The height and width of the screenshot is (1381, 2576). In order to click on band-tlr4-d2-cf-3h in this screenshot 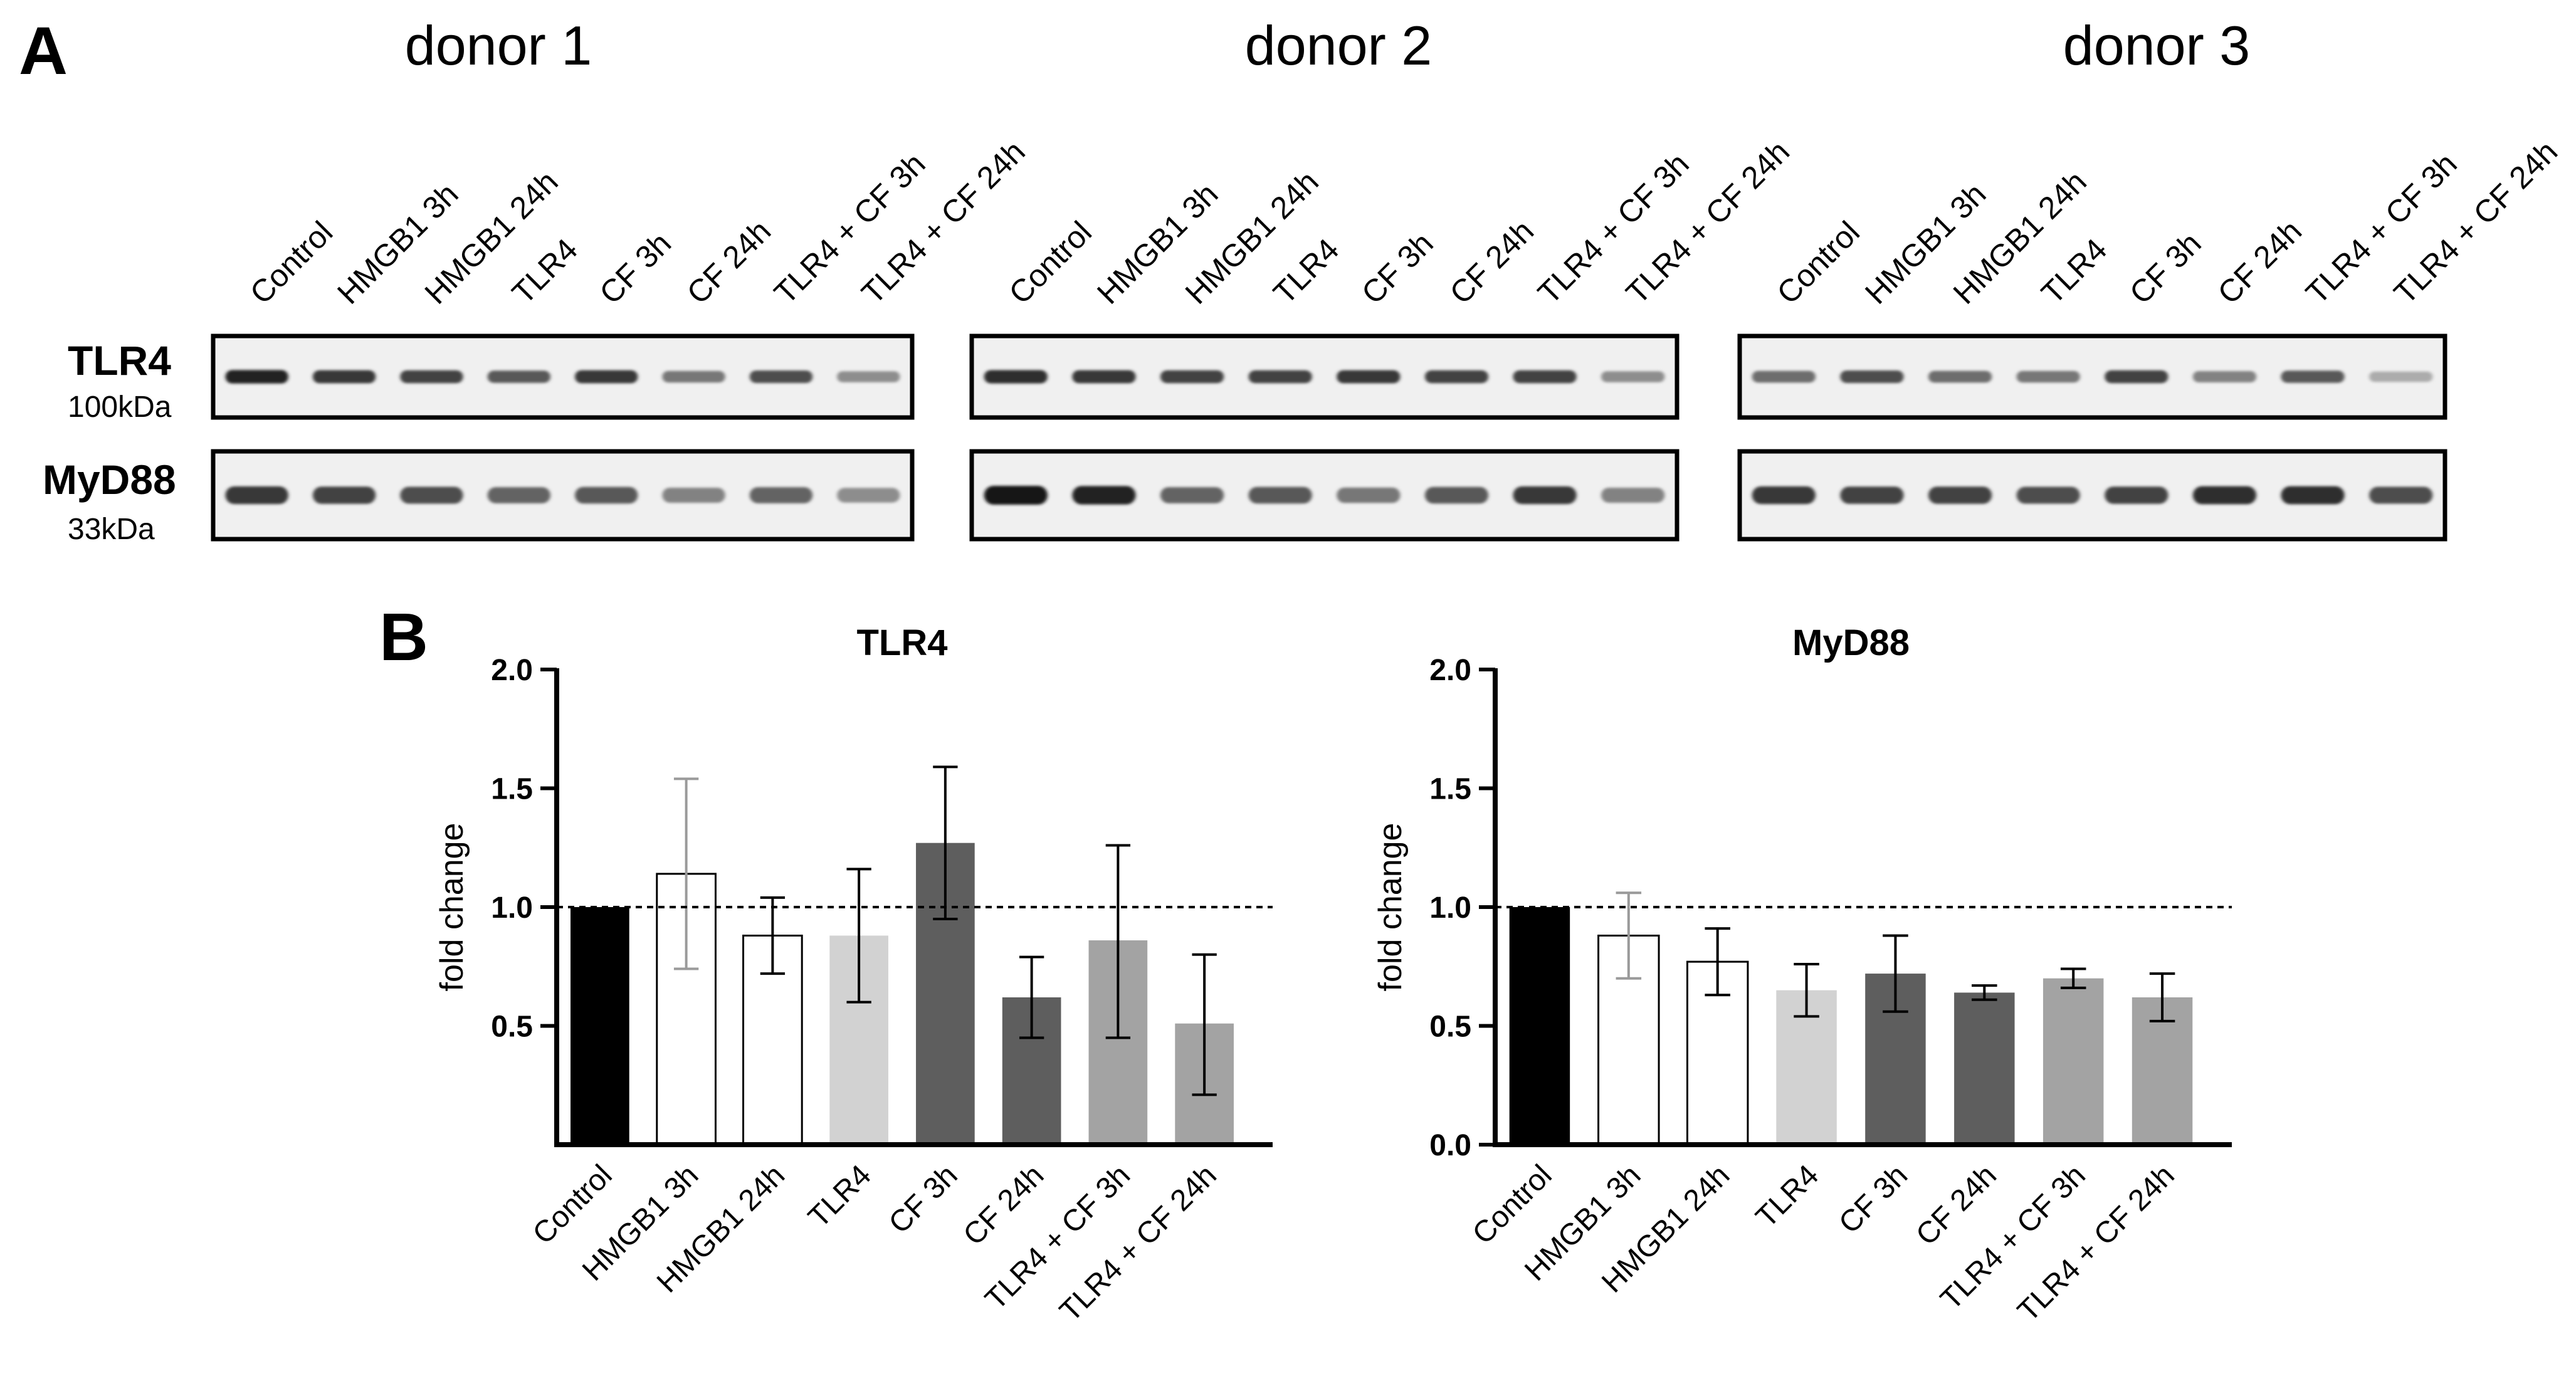, I will do `click(1369, 377)`.